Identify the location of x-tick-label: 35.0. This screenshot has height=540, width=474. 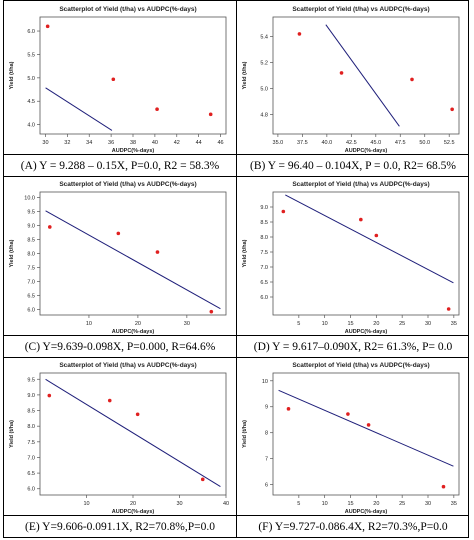
(278, 143).